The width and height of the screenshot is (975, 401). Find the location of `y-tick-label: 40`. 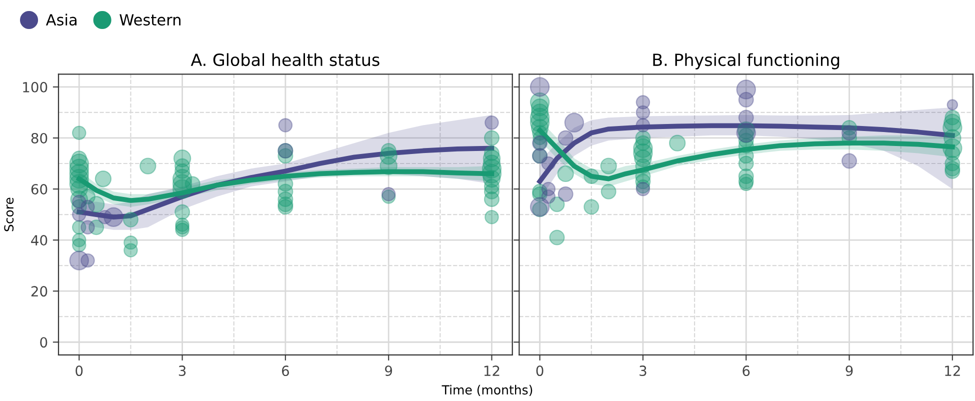

y-tick-label: 40 is located at coordinates (39, 240).